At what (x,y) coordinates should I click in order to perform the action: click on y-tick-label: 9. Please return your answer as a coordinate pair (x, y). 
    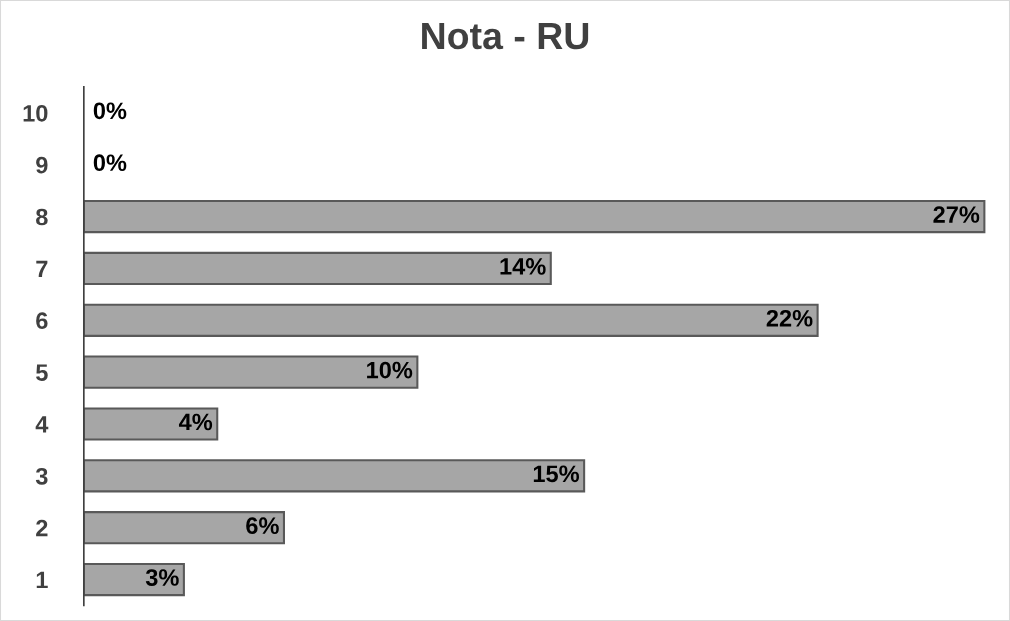
    Looking at the image, I should click on (42, 165).